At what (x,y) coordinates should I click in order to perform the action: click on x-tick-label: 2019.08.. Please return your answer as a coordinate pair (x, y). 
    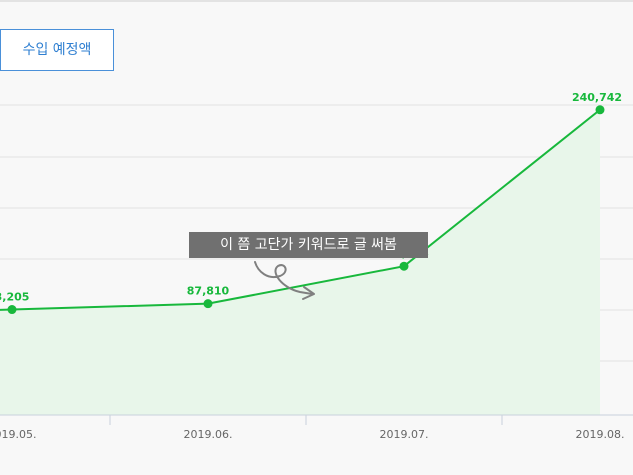
    Looking at the image, I should click on (600, 434).